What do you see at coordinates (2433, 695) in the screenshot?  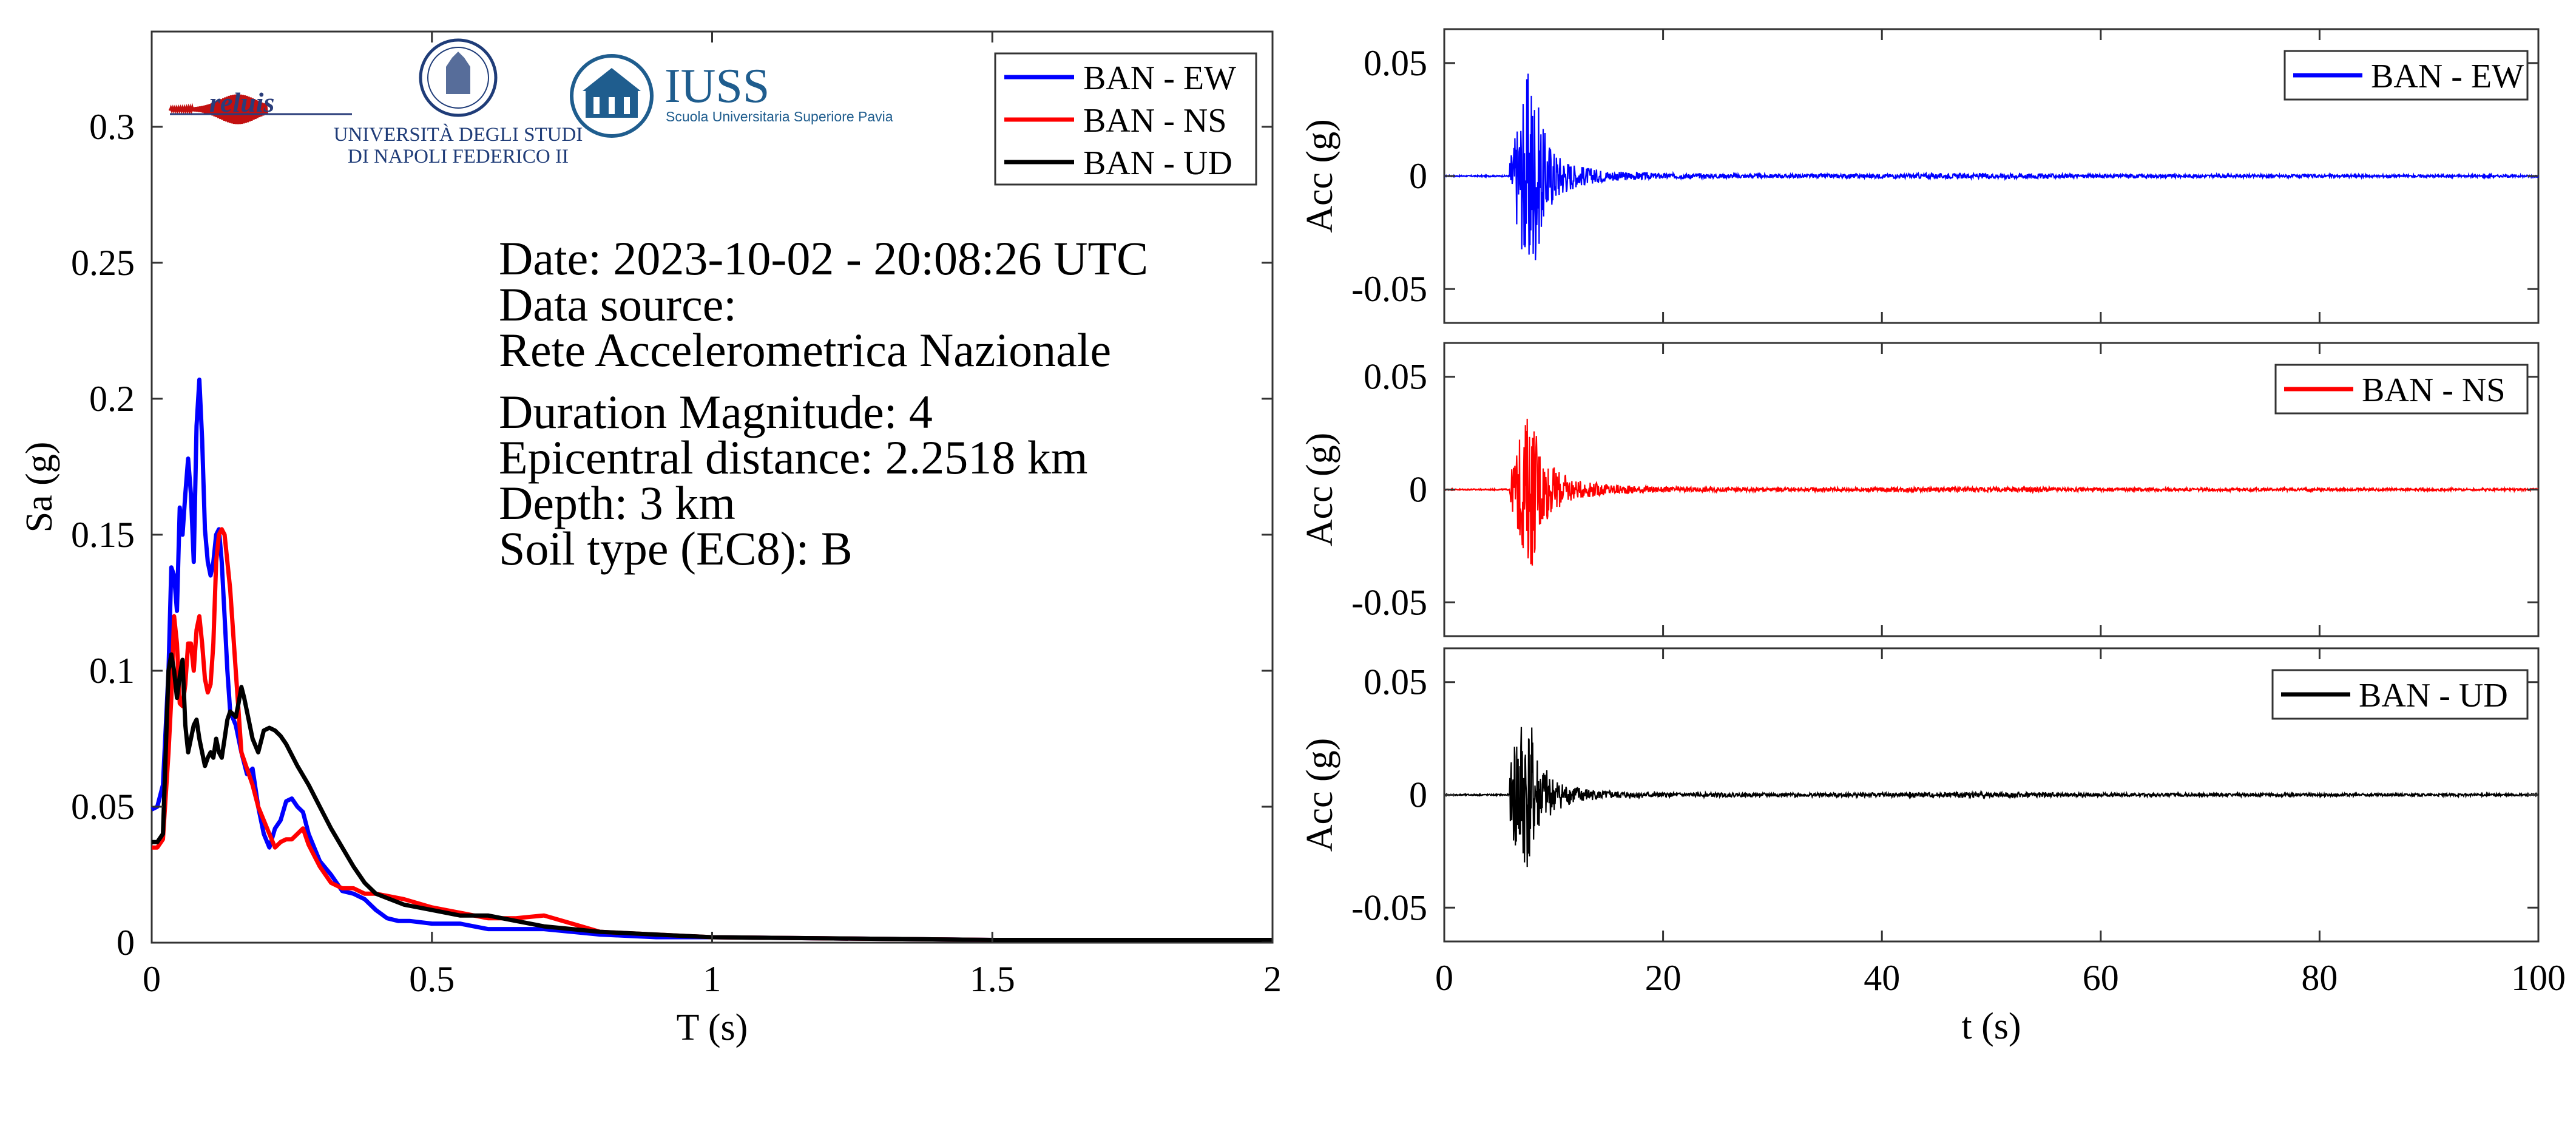 I see `accelerogram-legend-label: BAN - UD` at bounding box center [2433, 695].